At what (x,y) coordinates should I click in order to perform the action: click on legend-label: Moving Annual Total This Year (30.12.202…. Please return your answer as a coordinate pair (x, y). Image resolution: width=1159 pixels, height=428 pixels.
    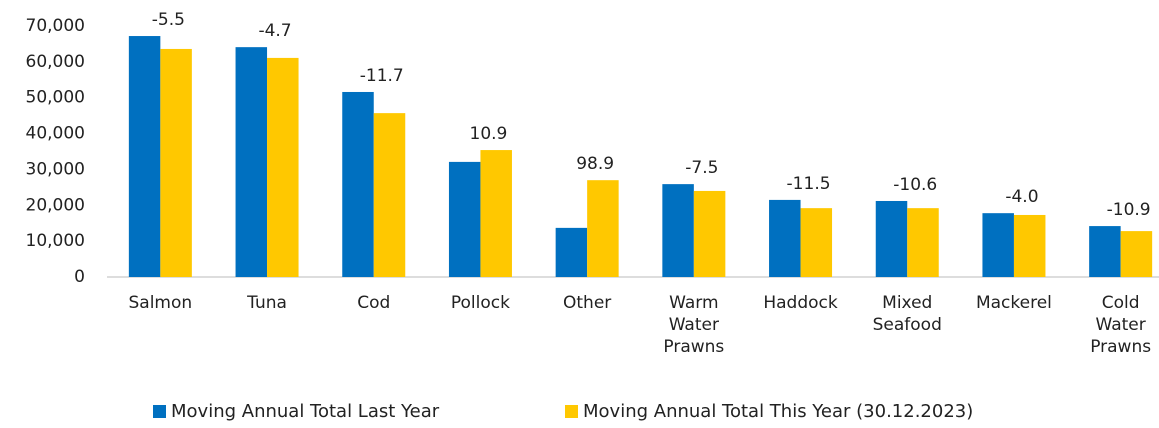
    Looking at the image, I should click on (778, 411).